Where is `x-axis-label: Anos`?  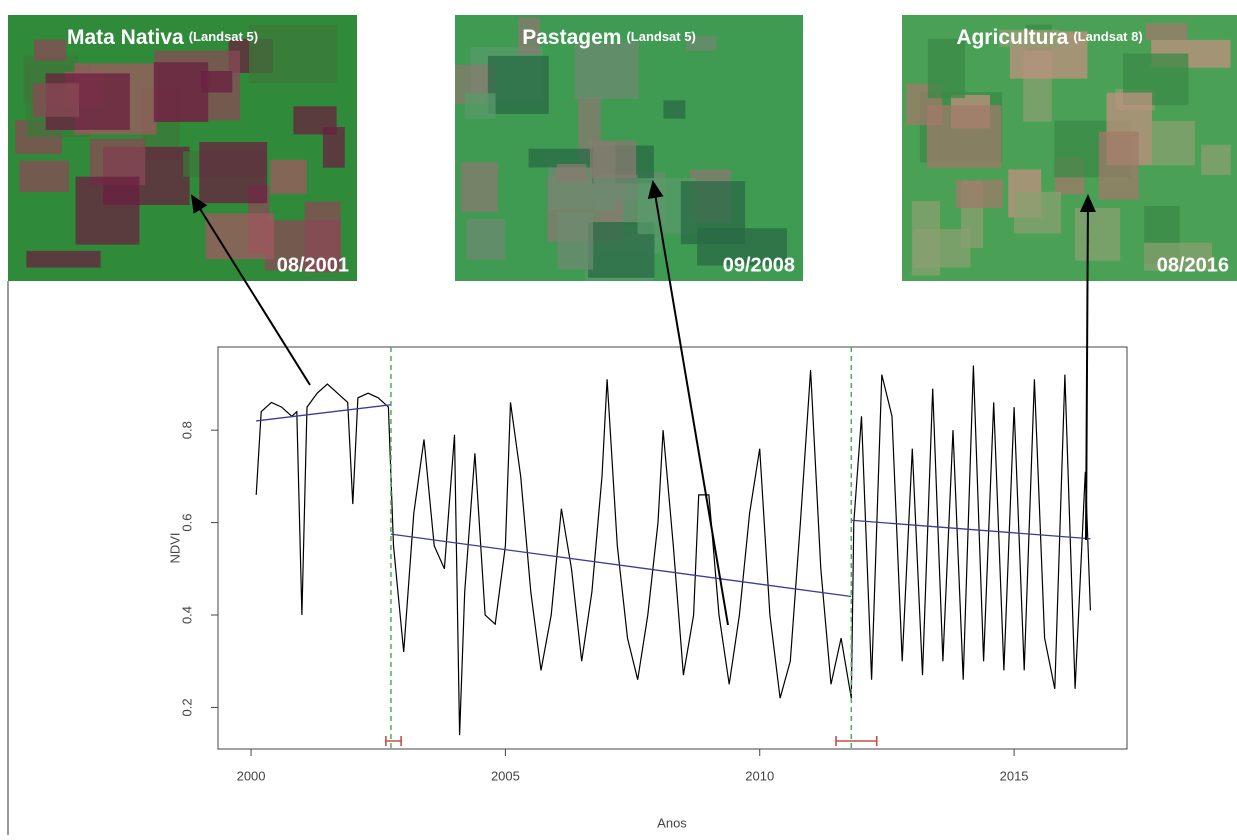 x-axis-label: Anos is located at coordinates (672, 822).